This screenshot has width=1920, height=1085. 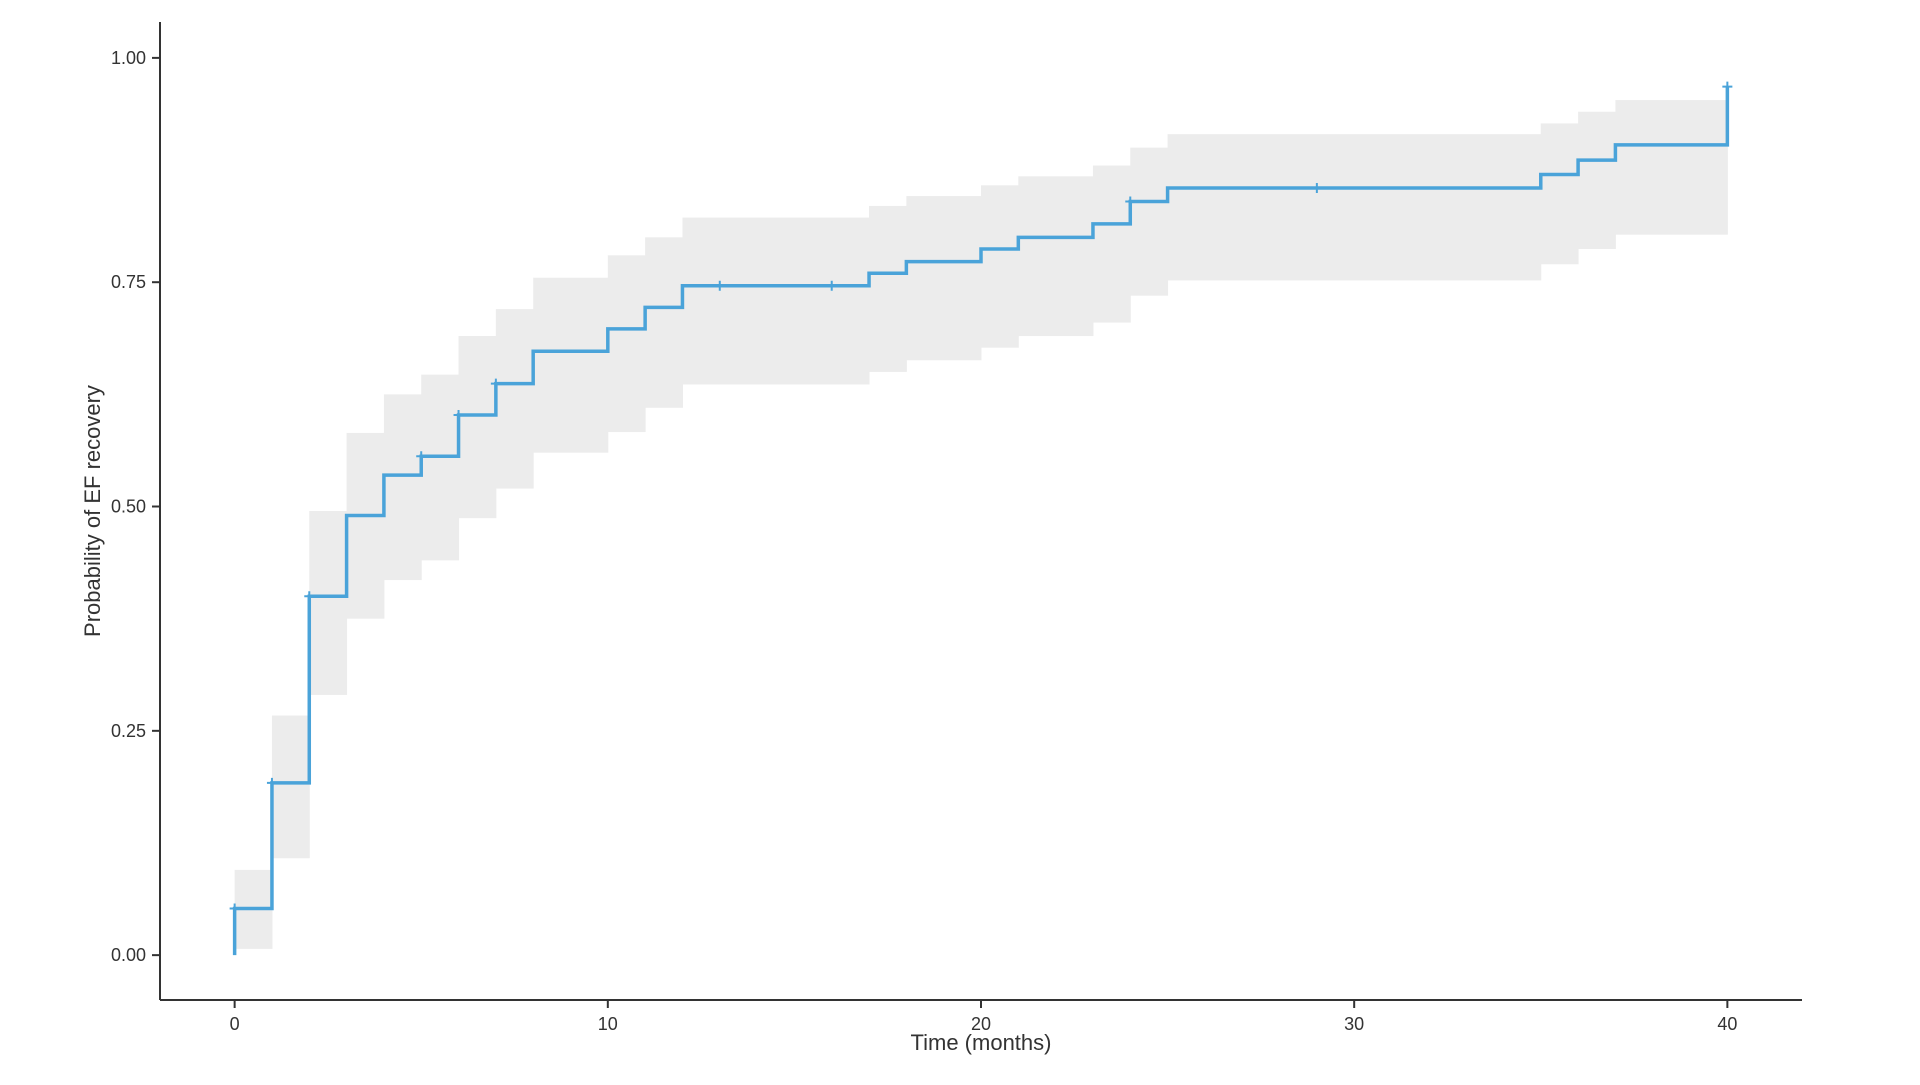 I want to click on y-tick-label: 0.50, so click(x=128, y=507).